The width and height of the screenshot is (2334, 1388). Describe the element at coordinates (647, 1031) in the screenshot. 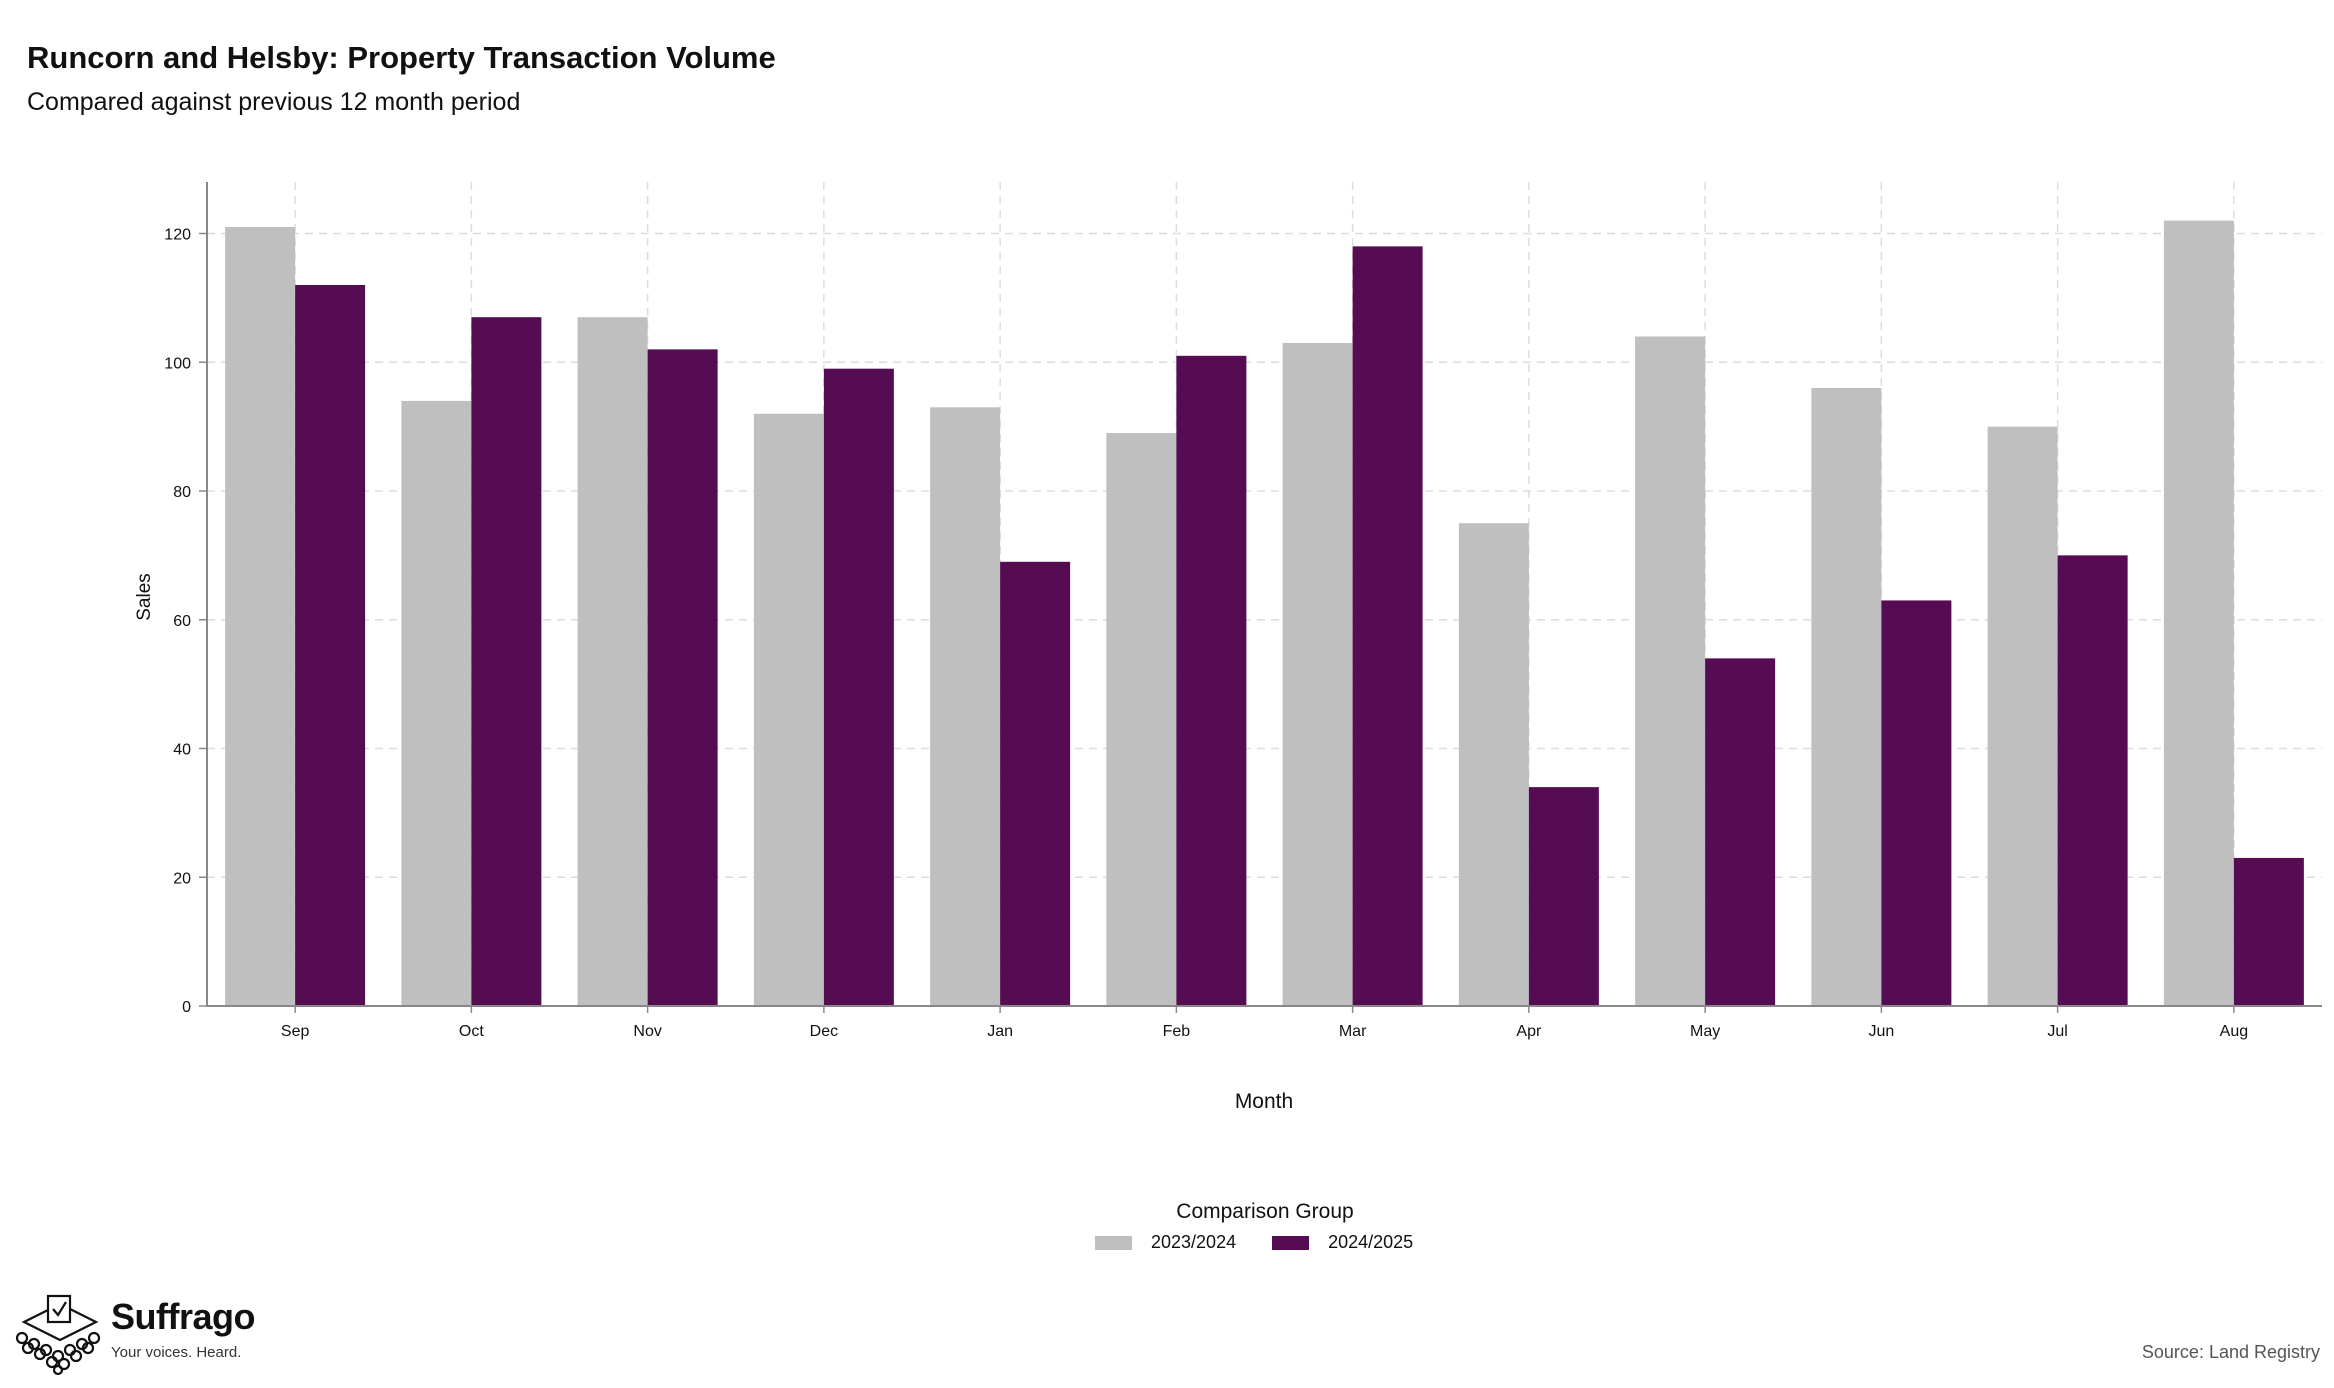

I see `x-tick-label: Nov` at that location.